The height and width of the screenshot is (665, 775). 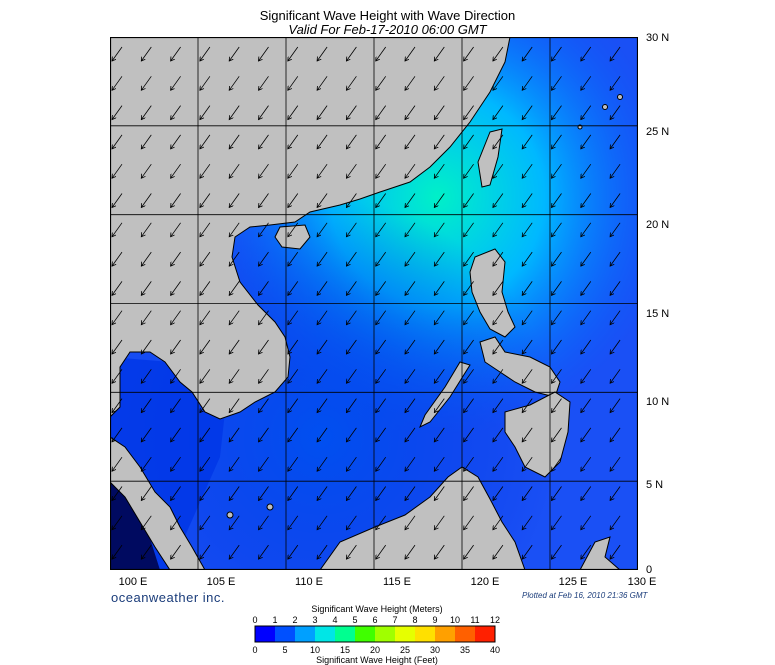 What do you see at coordinates (658, 225) in the screenshot?
I see `lat-label-20: 20 N` at bounding box center [658, 225].